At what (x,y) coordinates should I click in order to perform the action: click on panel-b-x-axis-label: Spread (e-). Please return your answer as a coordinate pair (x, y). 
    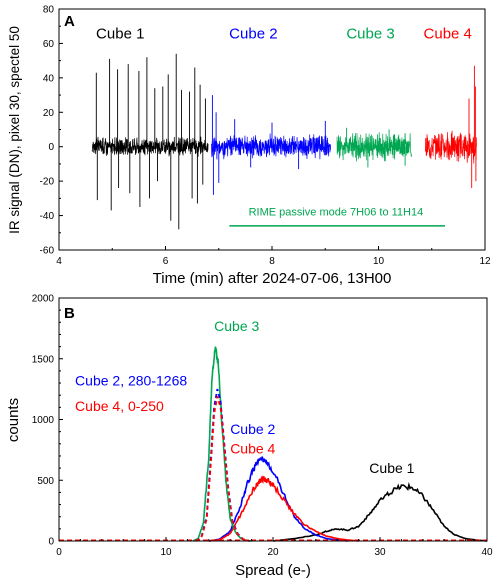
    Looking at the image, I should click on (273, 570).